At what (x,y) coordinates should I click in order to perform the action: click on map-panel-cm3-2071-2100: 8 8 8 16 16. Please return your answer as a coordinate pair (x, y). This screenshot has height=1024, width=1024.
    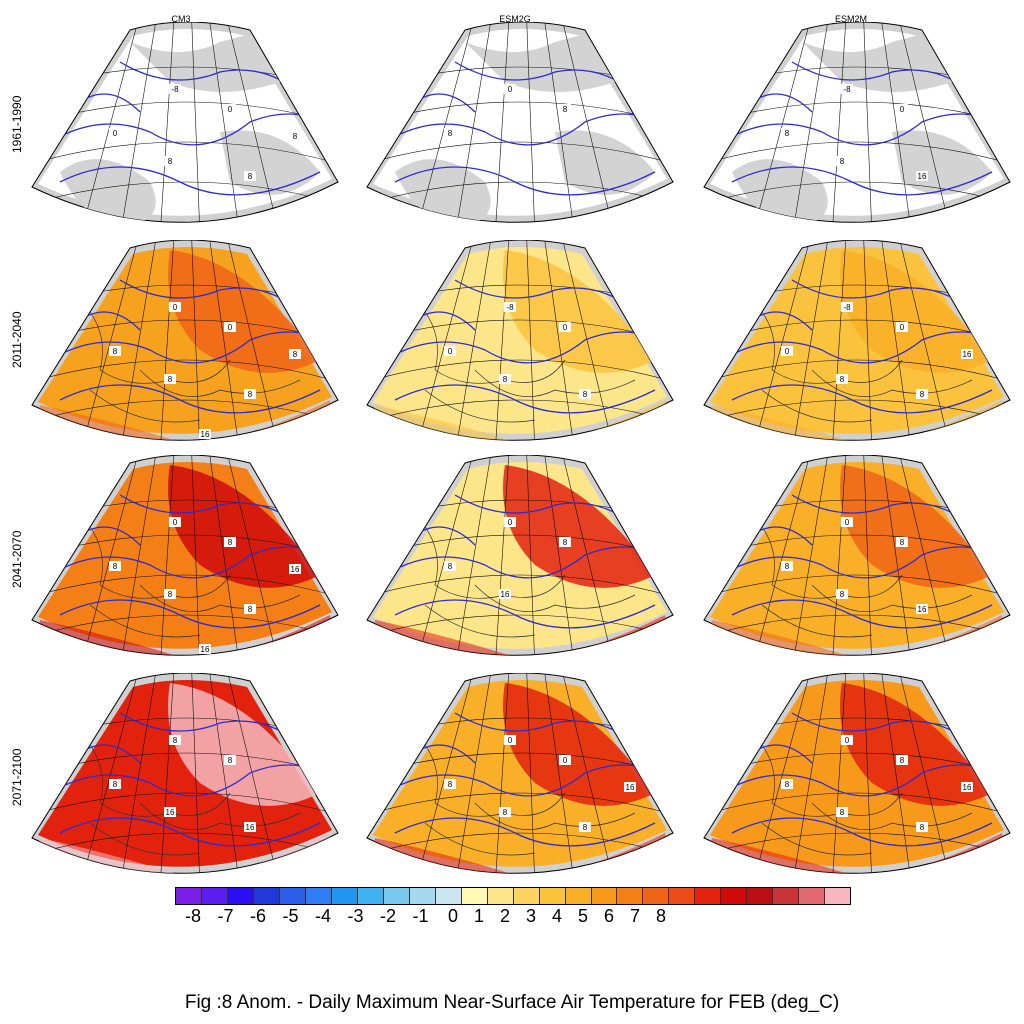
    Looking at the image, I should click on (185, 780).